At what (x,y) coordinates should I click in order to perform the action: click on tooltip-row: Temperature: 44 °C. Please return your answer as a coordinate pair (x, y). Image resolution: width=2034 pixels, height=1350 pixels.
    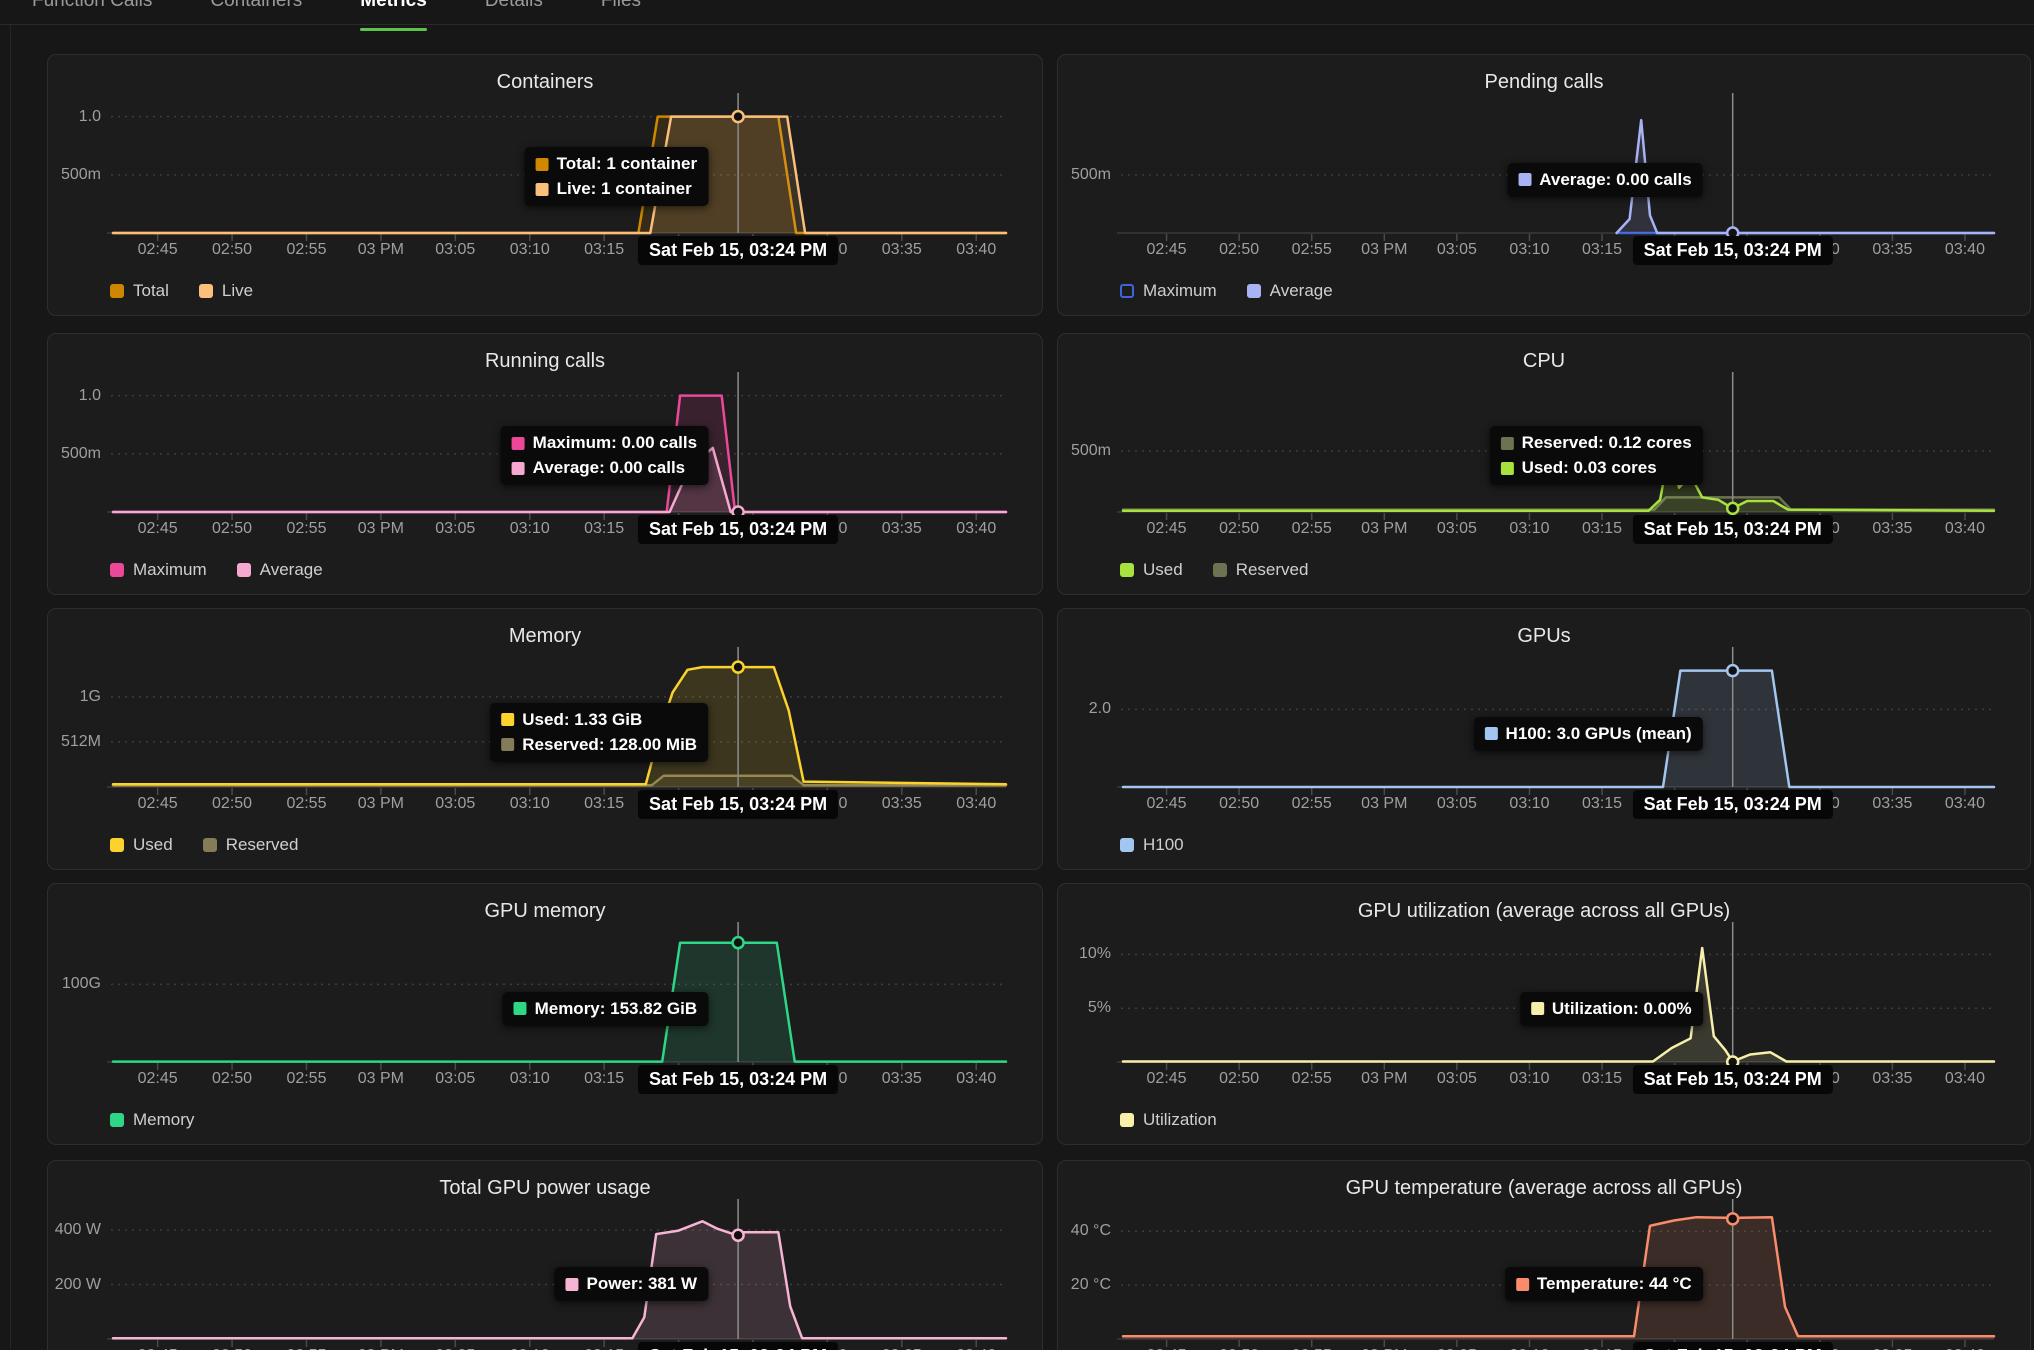
    Looking at the image, I should click on (1603, 1284).